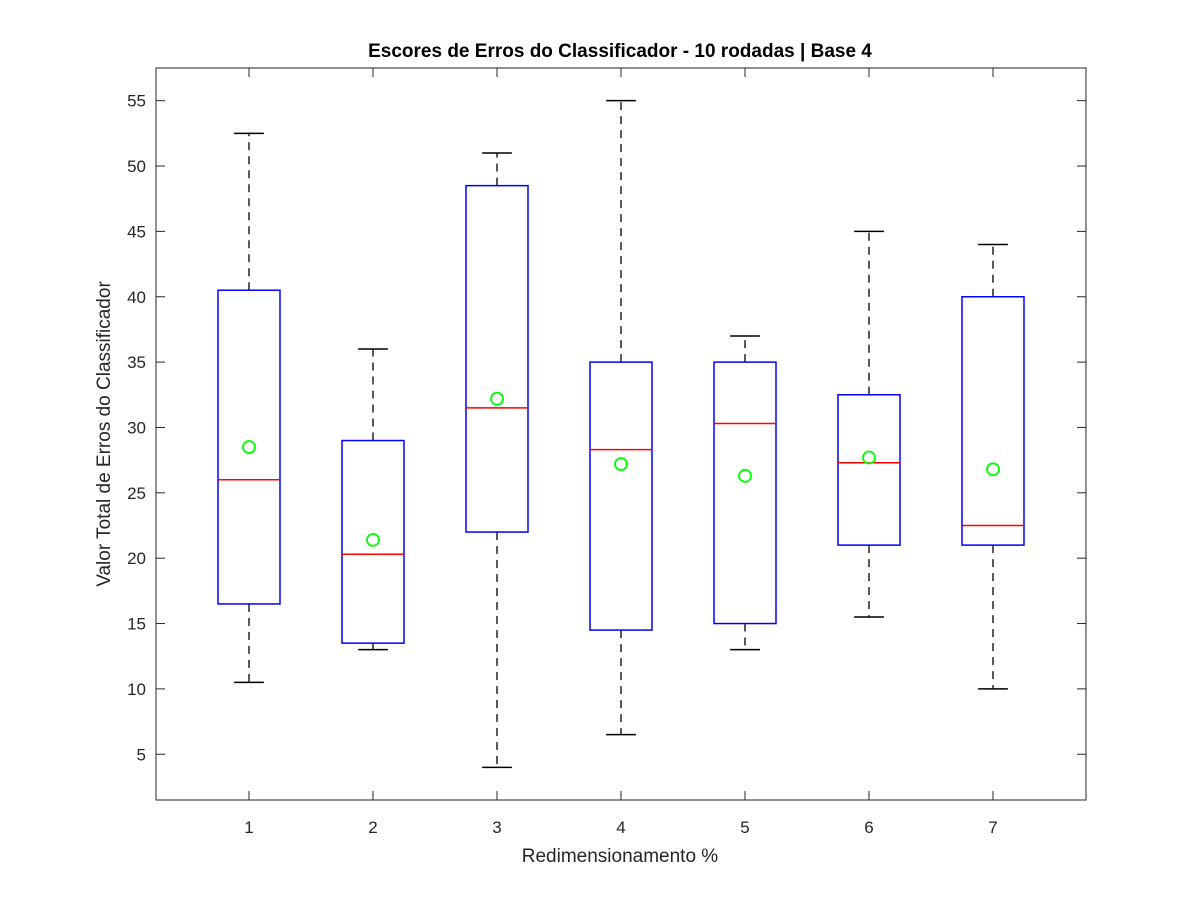 Image resolution: width=1200 pixels, height=900 pixels. What do you see at coordinates (620, 827) in the screenshot?
I see `x-tick-label: 4` at bounding box center [620, 827].